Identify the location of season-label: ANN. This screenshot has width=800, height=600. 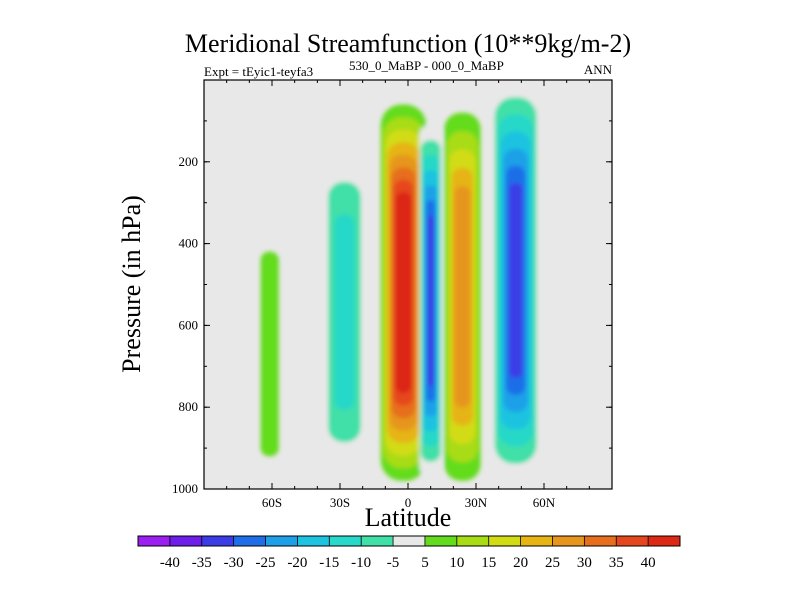
(598, 69).